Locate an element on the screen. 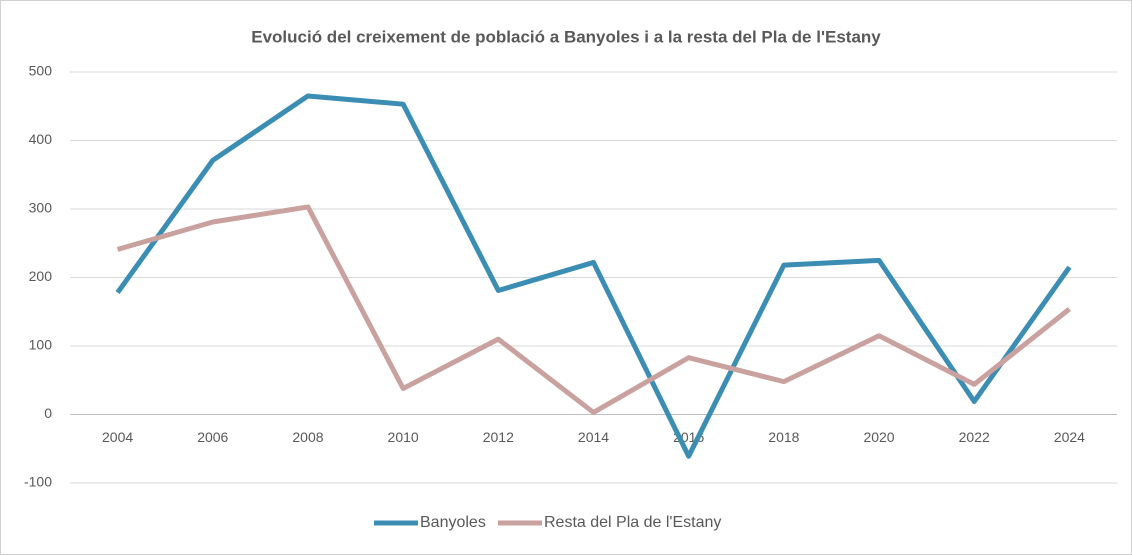  y-tick-label: 0 is located at coordinates (48, 413).